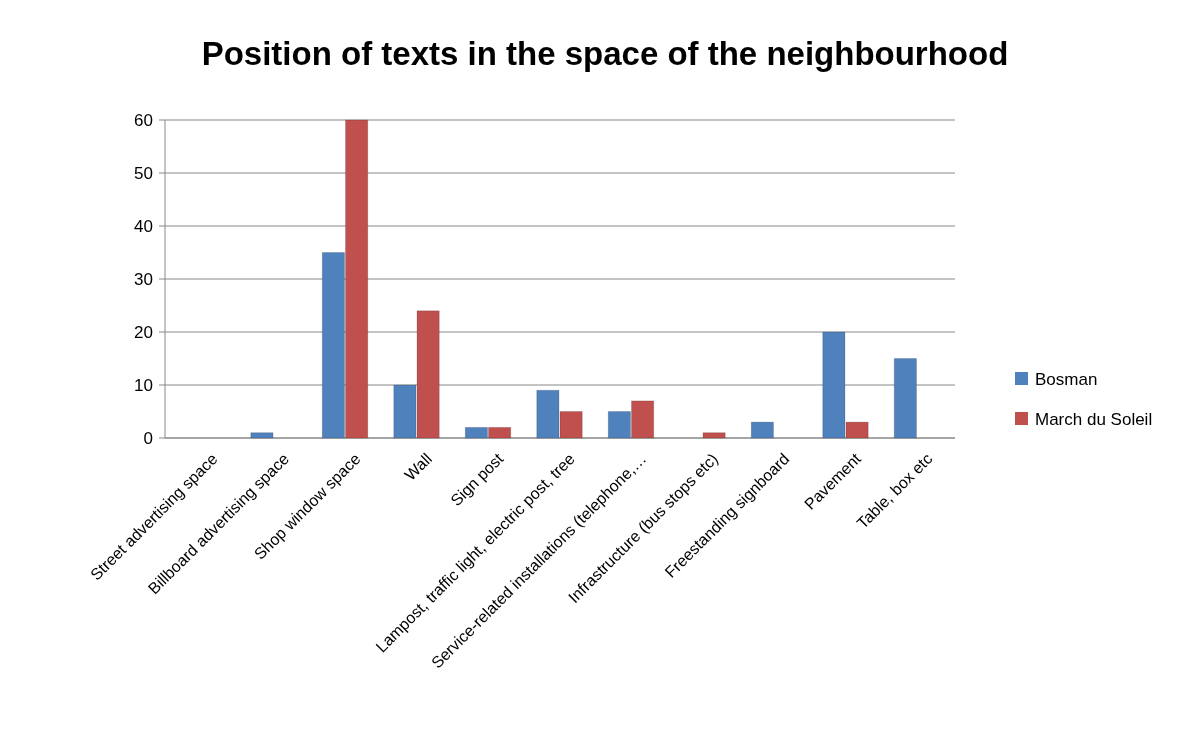 This screenshot has width=1200, height=746. What do you see at coordinates (143, 226) in the screenshot?
I see `y-tick-label: 40` at bounding box center [143, 226].